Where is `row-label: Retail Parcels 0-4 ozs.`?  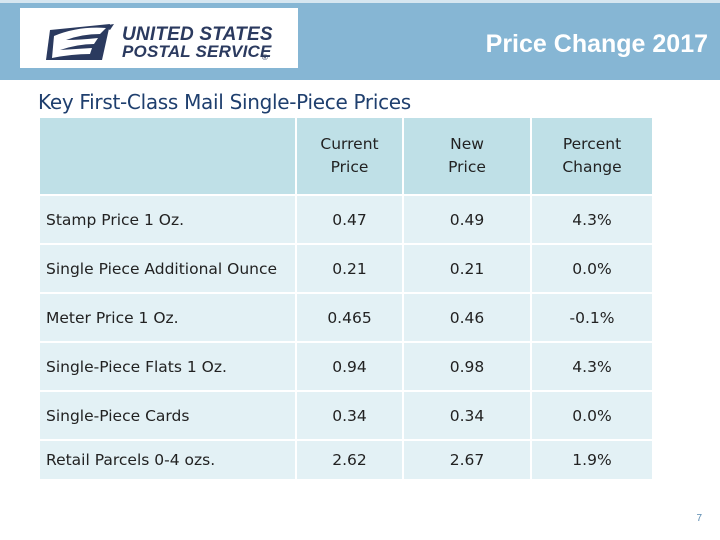
row-label: Retail Parcels 0-4 ozs. is located at coordinates (167, 460).